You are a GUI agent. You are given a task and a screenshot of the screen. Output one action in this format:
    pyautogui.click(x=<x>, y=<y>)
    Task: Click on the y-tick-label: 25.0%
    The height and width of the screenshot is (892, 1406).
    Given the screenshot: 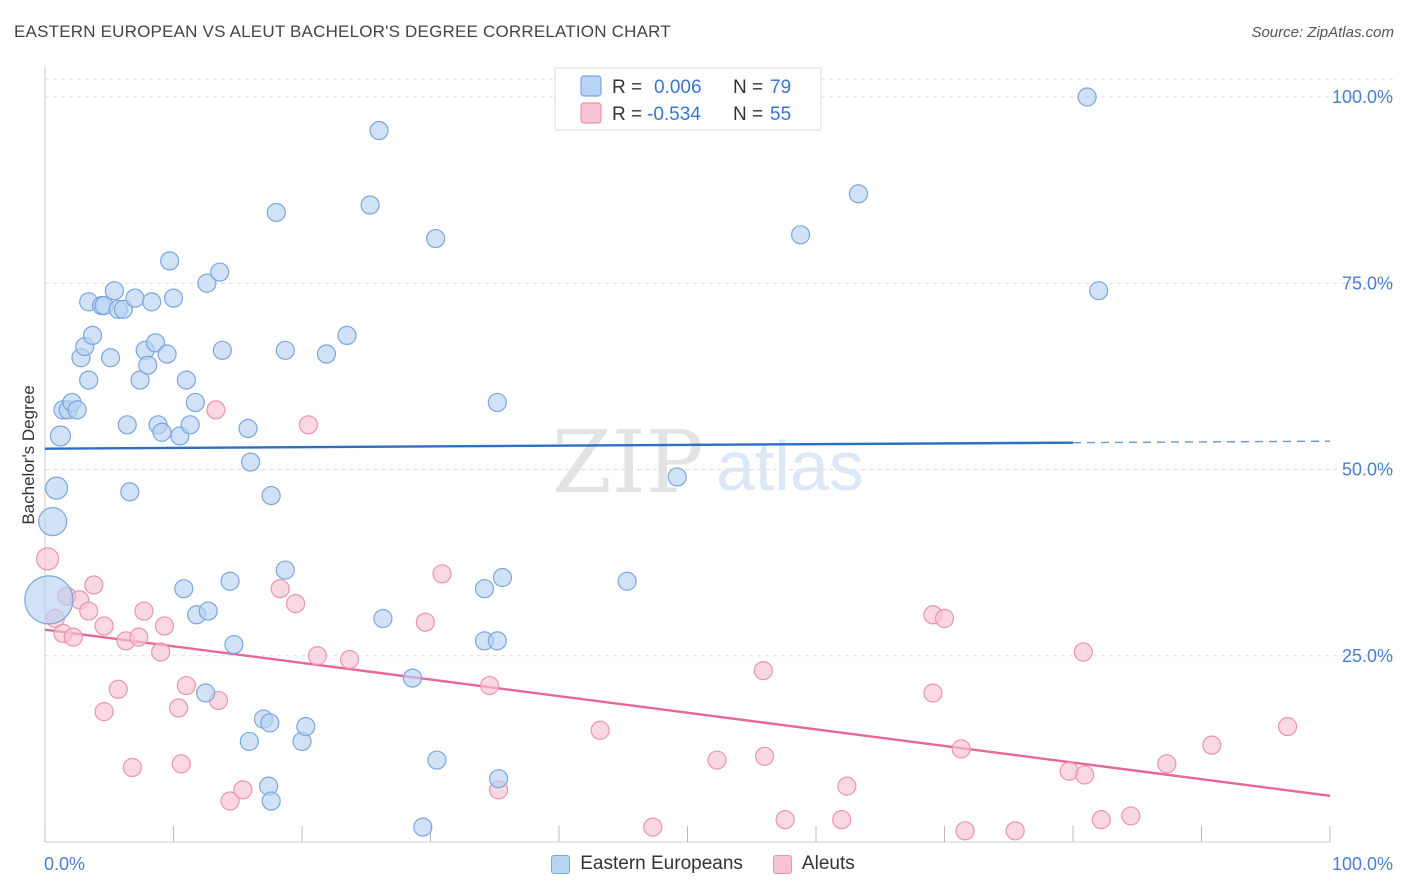 What is the action you would take?
    pyautogui.click(x=1367, y=656)
    